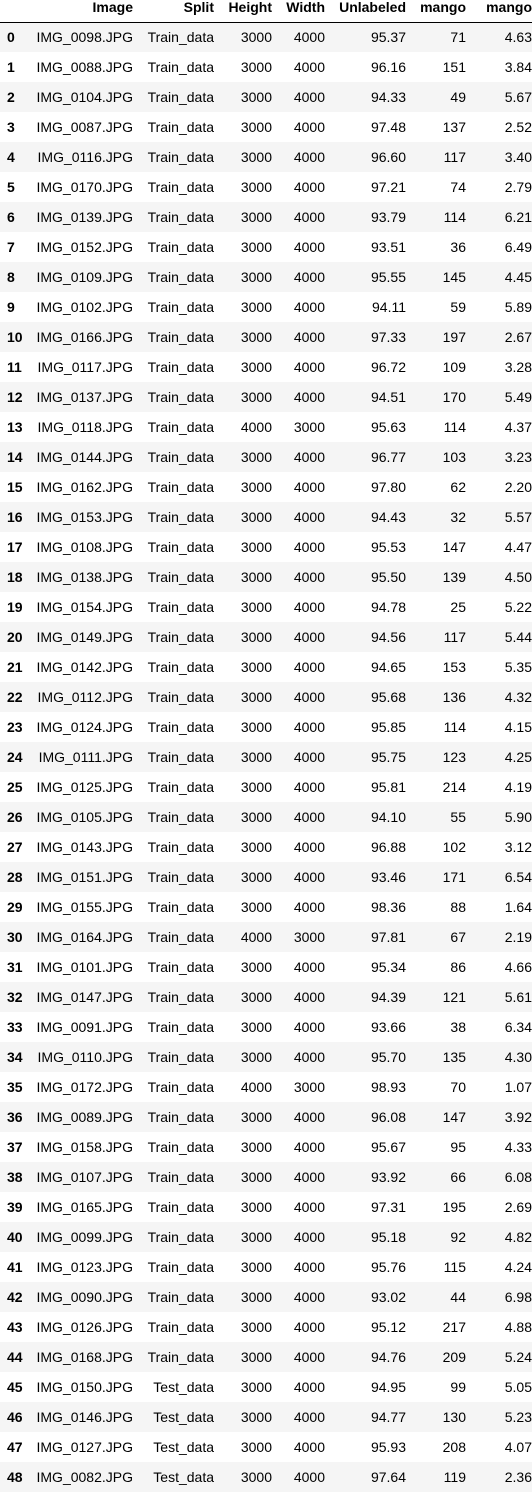  Describe the element at coordinates (309, 937) in the screenshot. I see `width-cell: 3000` at that location.